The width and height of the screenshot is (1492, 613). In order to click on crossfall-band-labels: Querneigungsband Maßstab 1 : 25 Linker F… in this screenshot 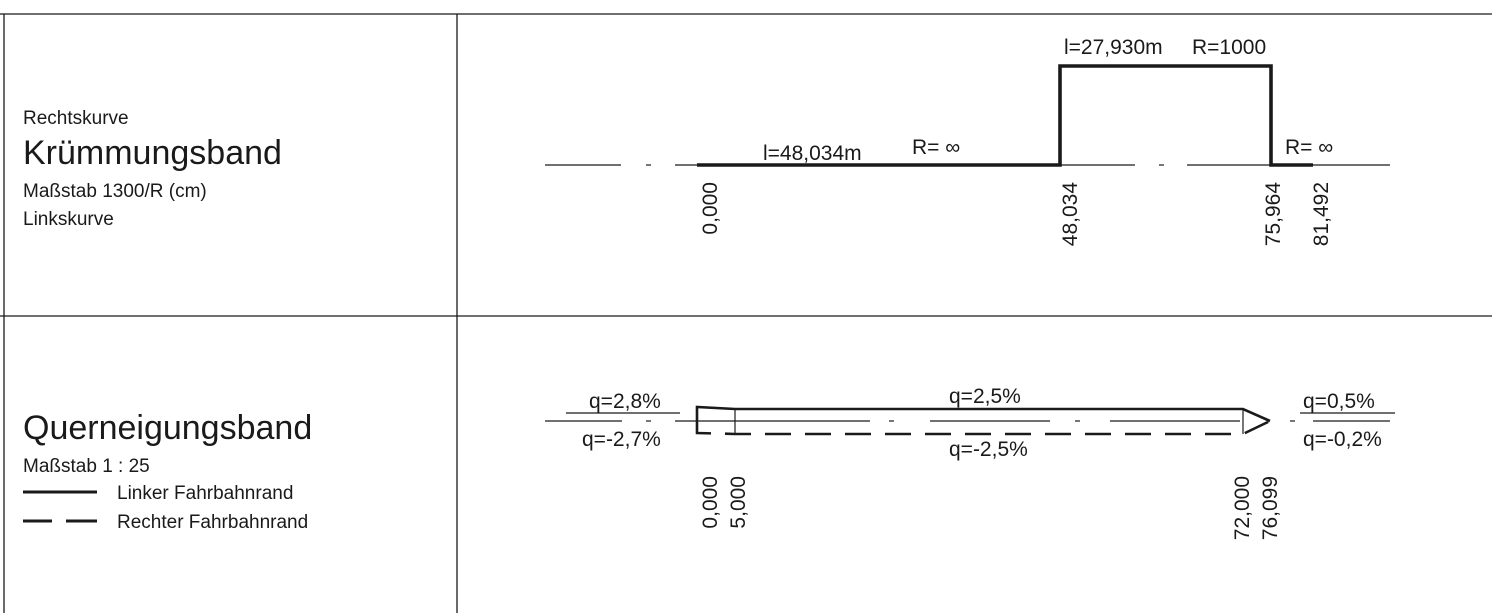, I will do `click(167, 471)`.